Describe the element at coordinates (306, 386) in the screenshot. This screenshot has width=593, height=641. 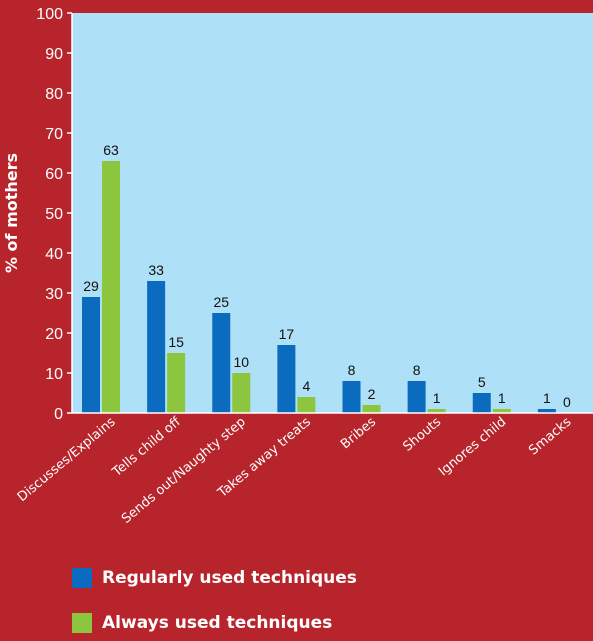
I see `data-label-always: 4` at that location.